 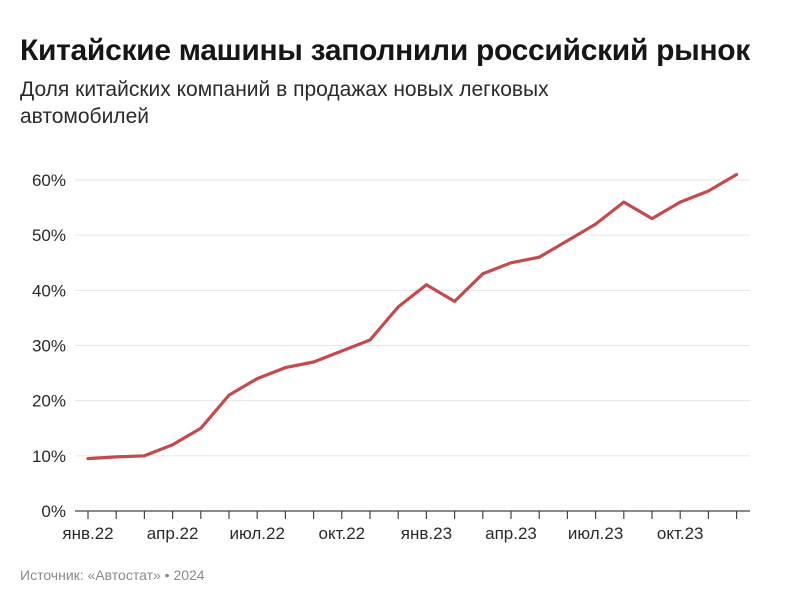 I want to click on x-tick-label: июл.23, so click(x=595, y=533).